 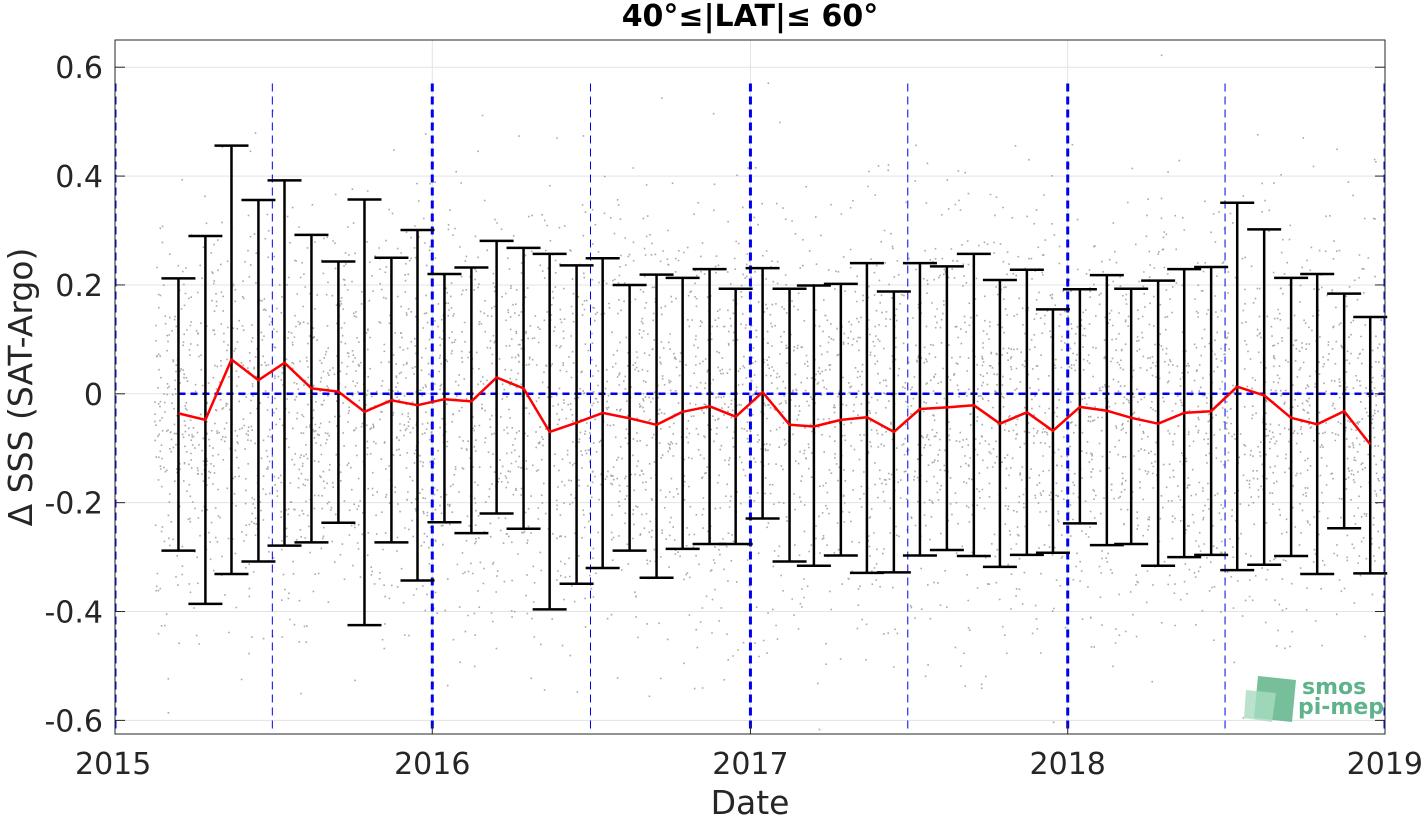 What do you see at coordinates (20, 387) in the screenshot?
I see `y-axis-label: Δ SSS (SAT-Argo)` at bounding box center [20, 387].